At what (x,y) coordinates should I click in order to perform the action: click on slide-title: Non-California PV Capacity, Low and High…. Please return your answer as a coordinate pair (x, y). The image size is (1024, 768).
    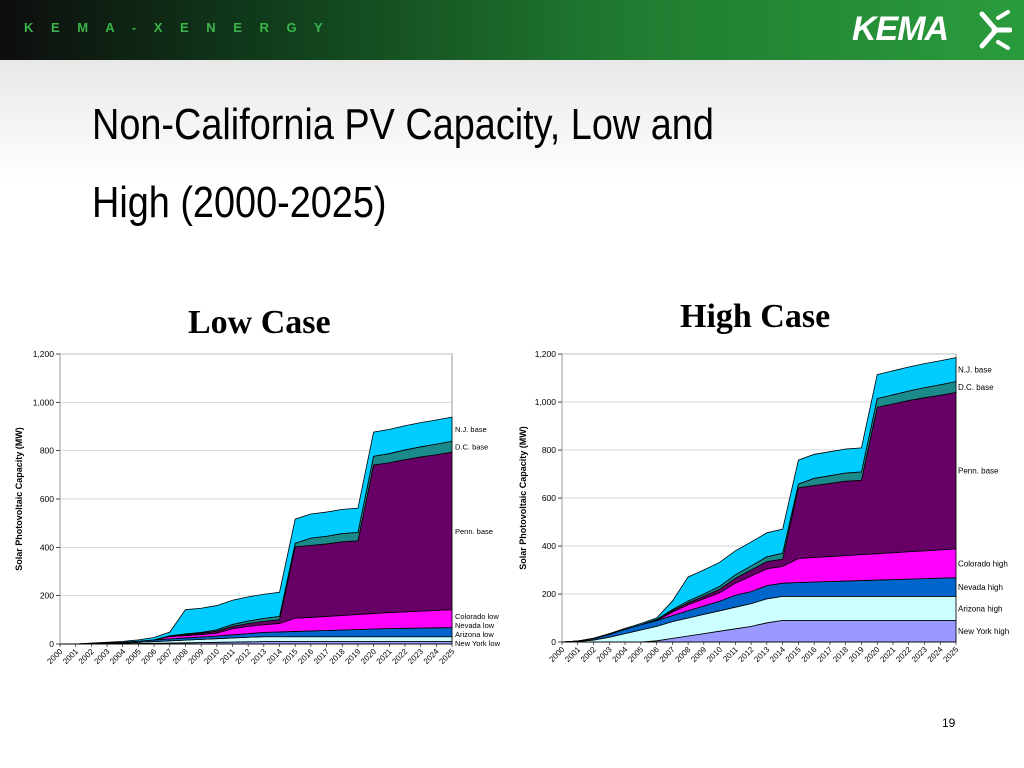
    Looking at the image, I should click on (403, 163).